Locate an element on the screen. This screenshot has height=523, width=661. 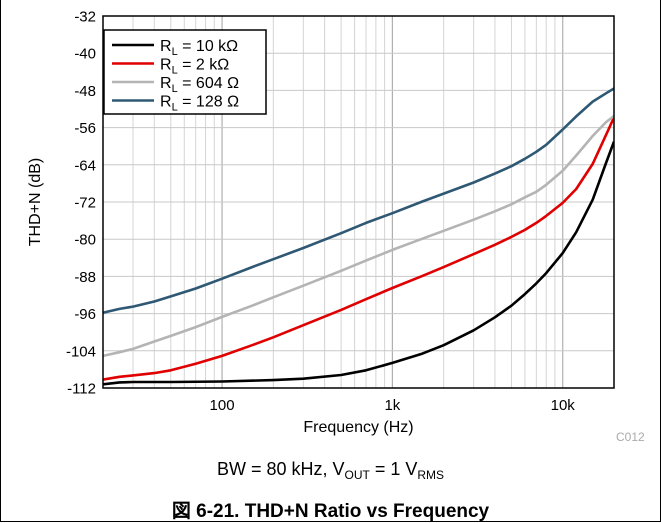
legend-text-rest: = 2 kΩ is located at coordinates (204, 65).